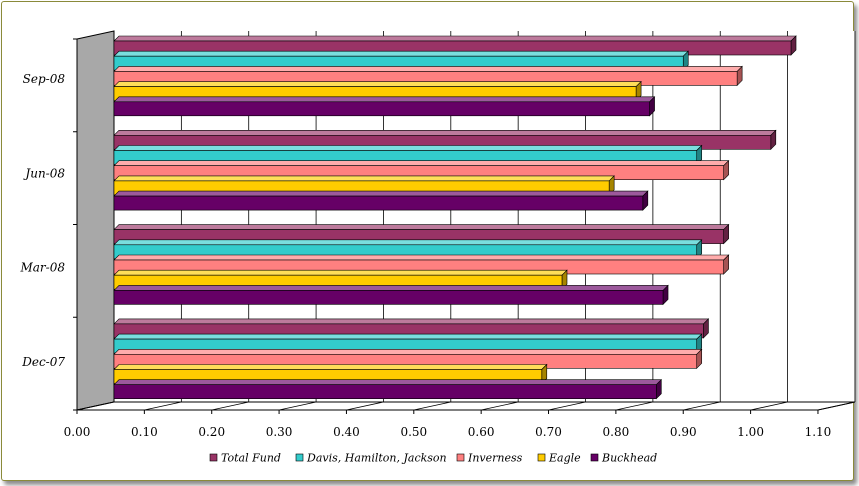  Describe the element at coordinates (44, 79) in the screenshot. I see `y-tick-label: Sep-08` at that location.